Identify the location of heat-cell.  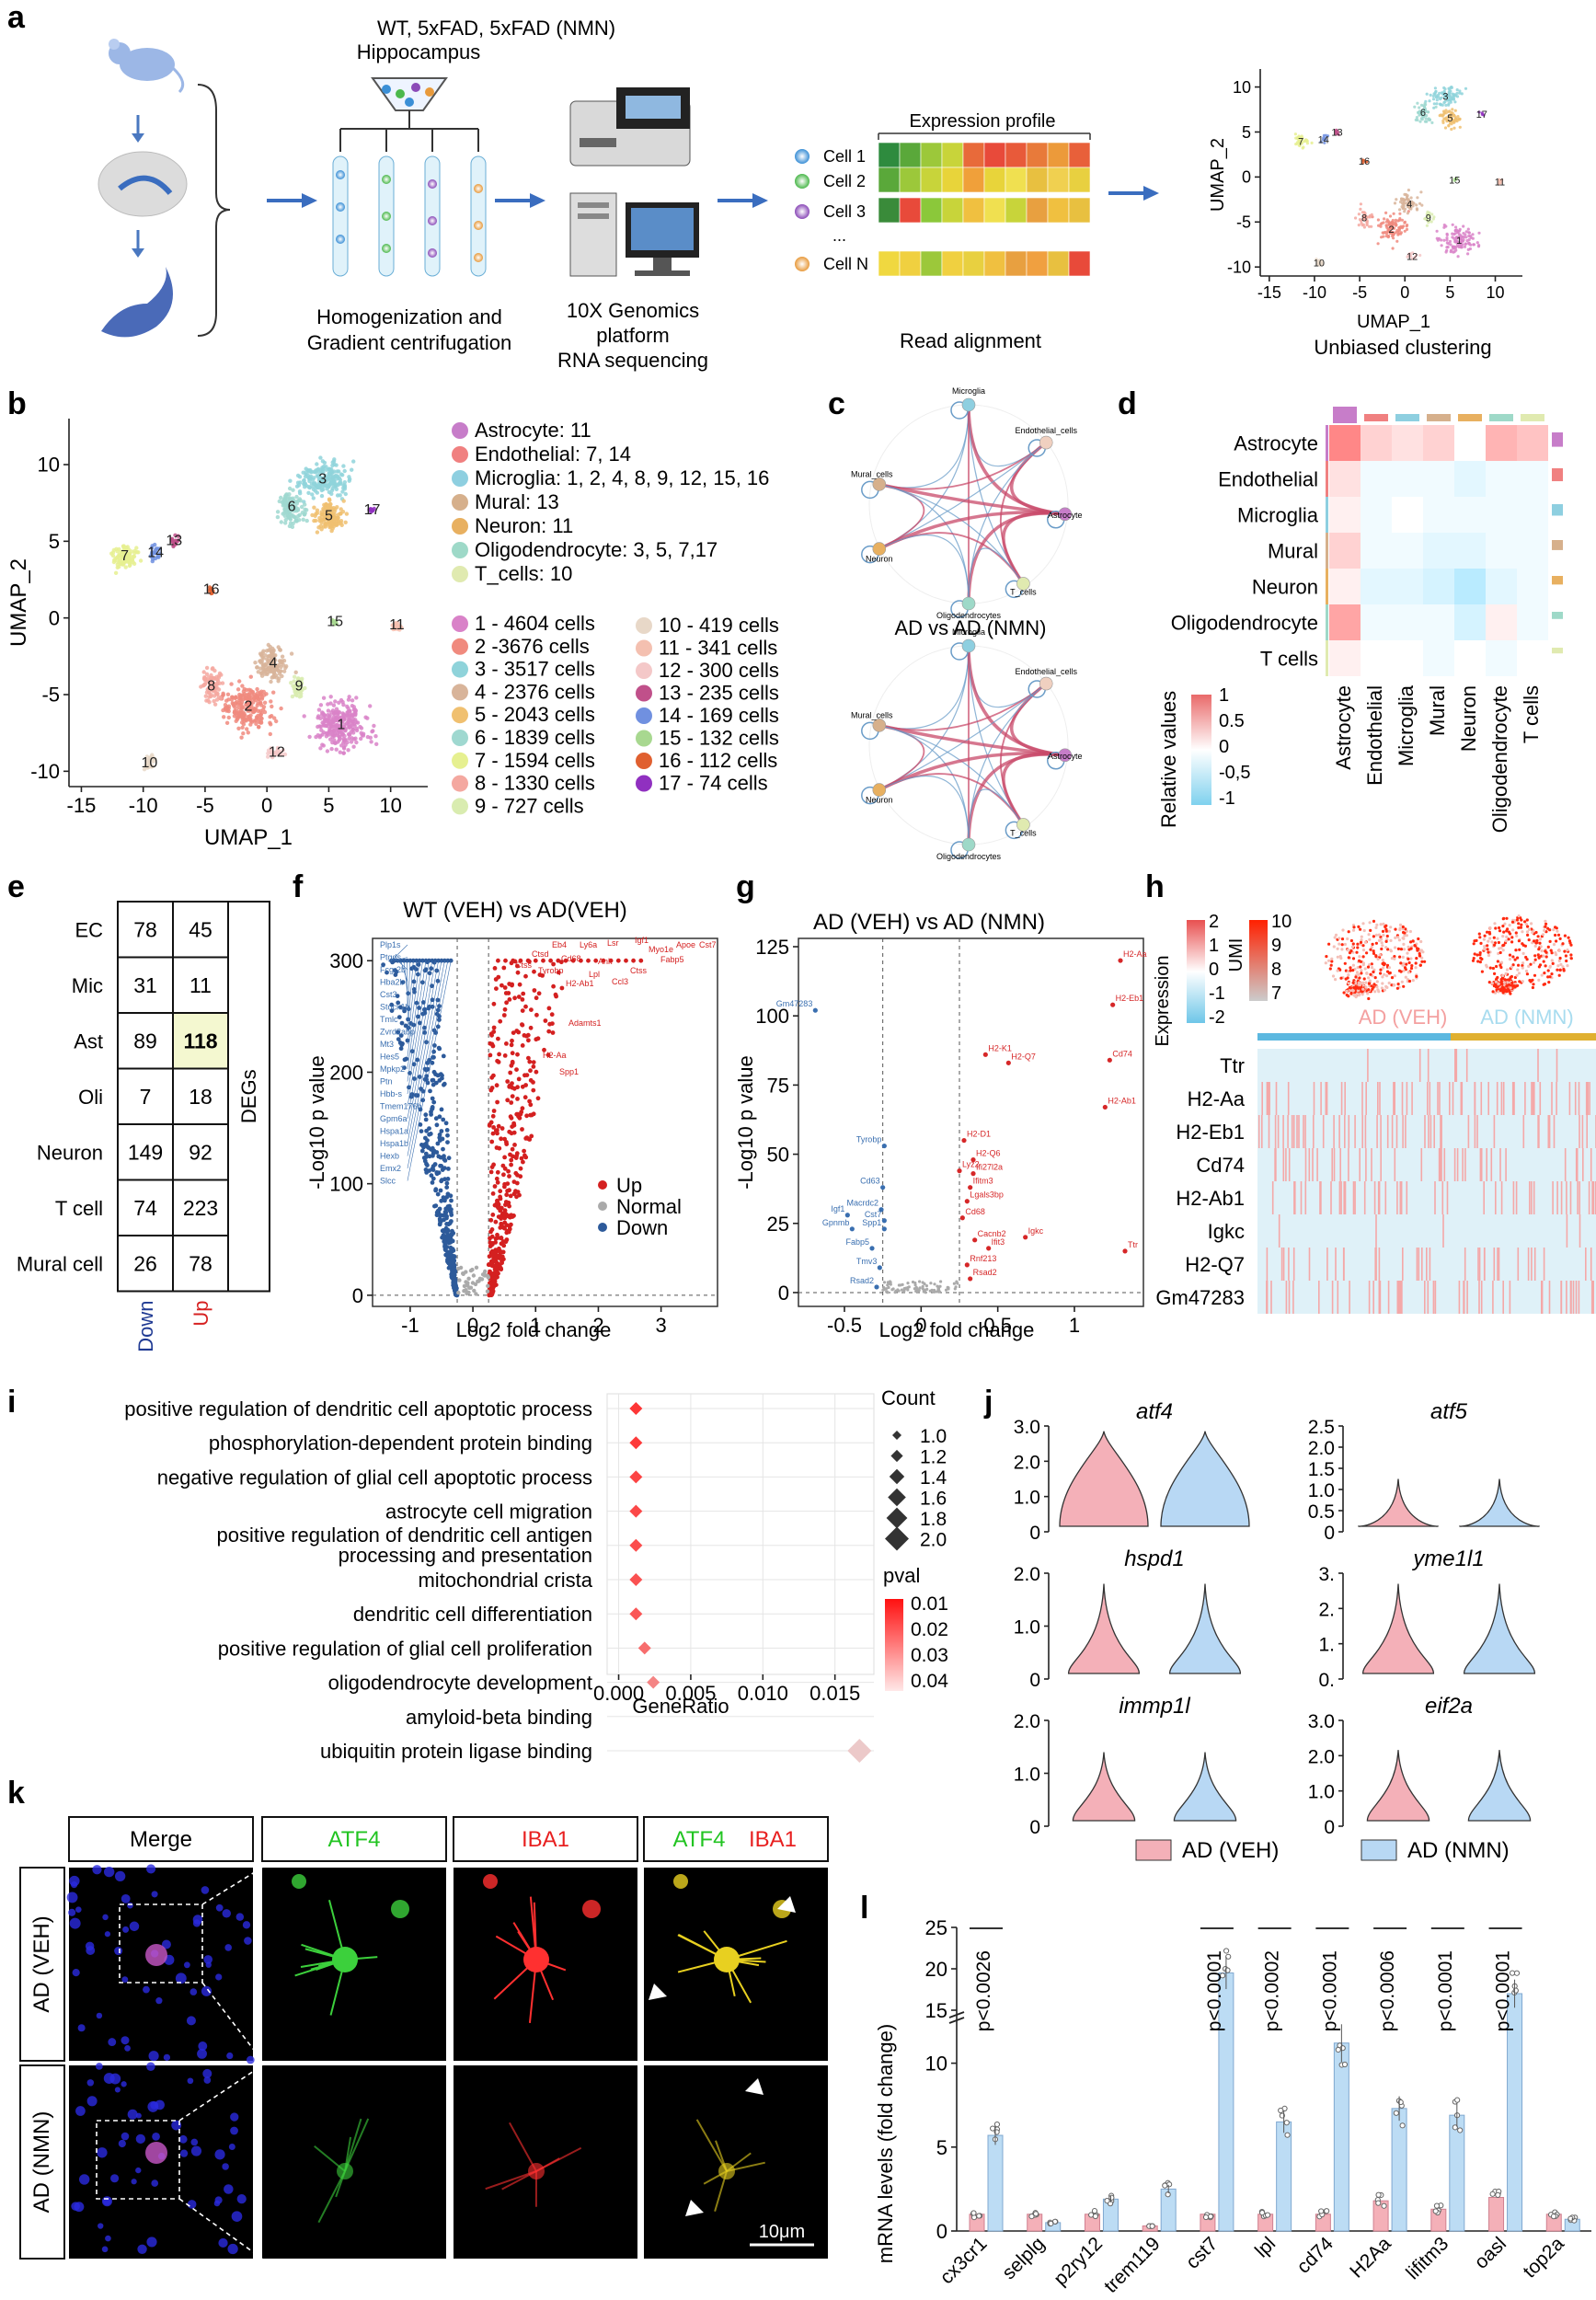
(1470, 658).